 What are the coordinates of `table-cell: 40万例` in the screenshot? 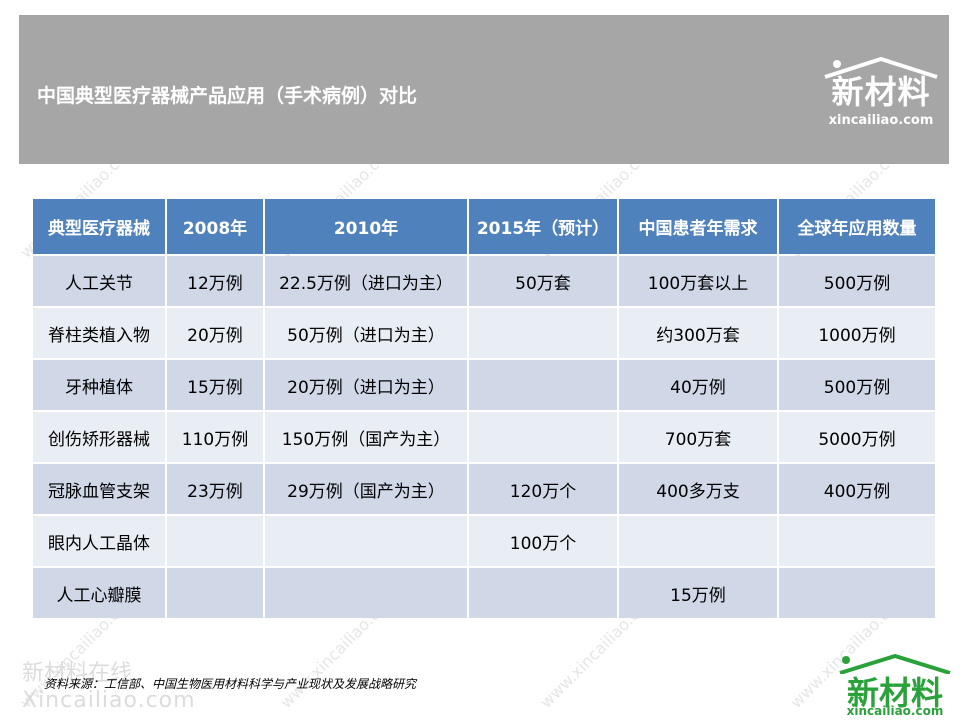 It's located at (698, 385).